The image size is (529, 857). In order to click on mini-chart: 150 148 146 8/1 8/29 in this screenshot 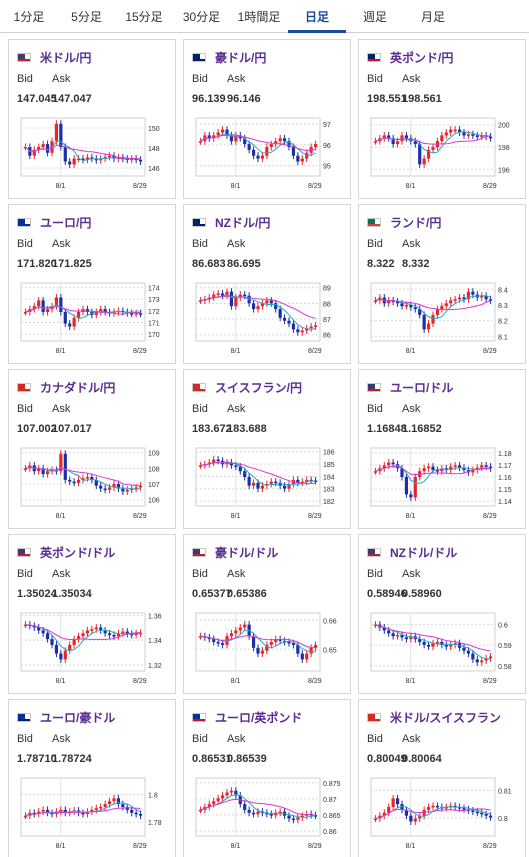, I will do `click(94, 153)`.